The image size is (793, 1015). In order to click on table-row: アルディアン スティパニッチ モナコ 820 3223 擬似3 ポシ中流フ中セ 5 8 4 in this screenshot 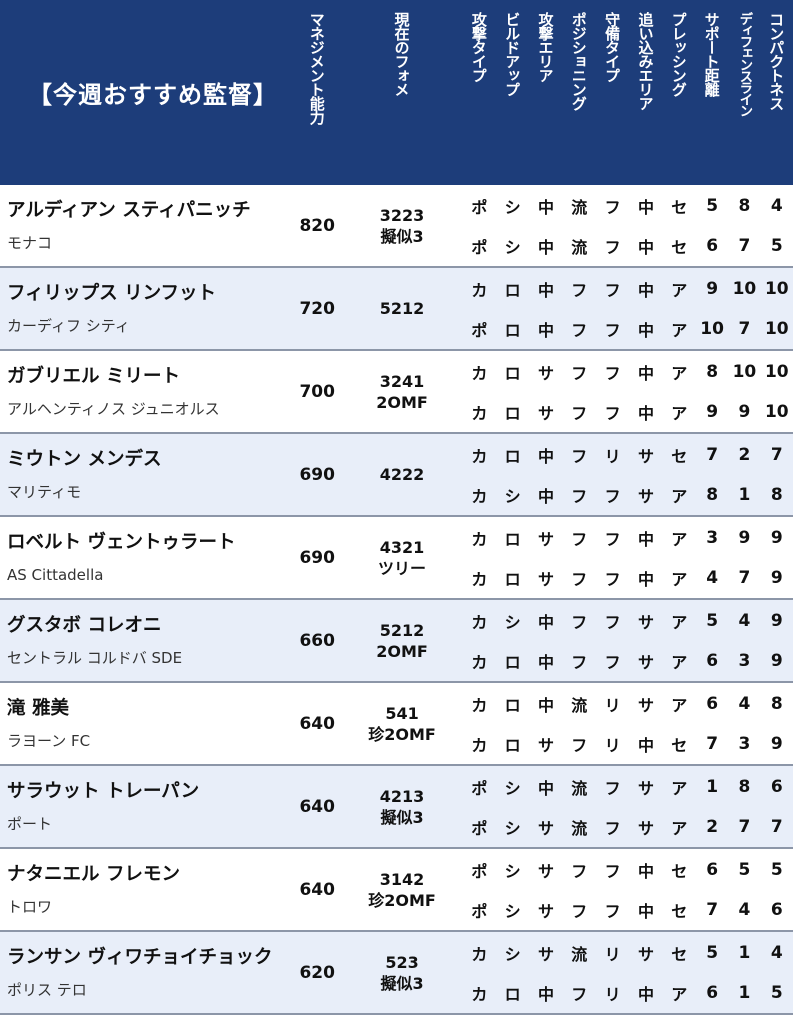, I will do `click(396, 226)`.